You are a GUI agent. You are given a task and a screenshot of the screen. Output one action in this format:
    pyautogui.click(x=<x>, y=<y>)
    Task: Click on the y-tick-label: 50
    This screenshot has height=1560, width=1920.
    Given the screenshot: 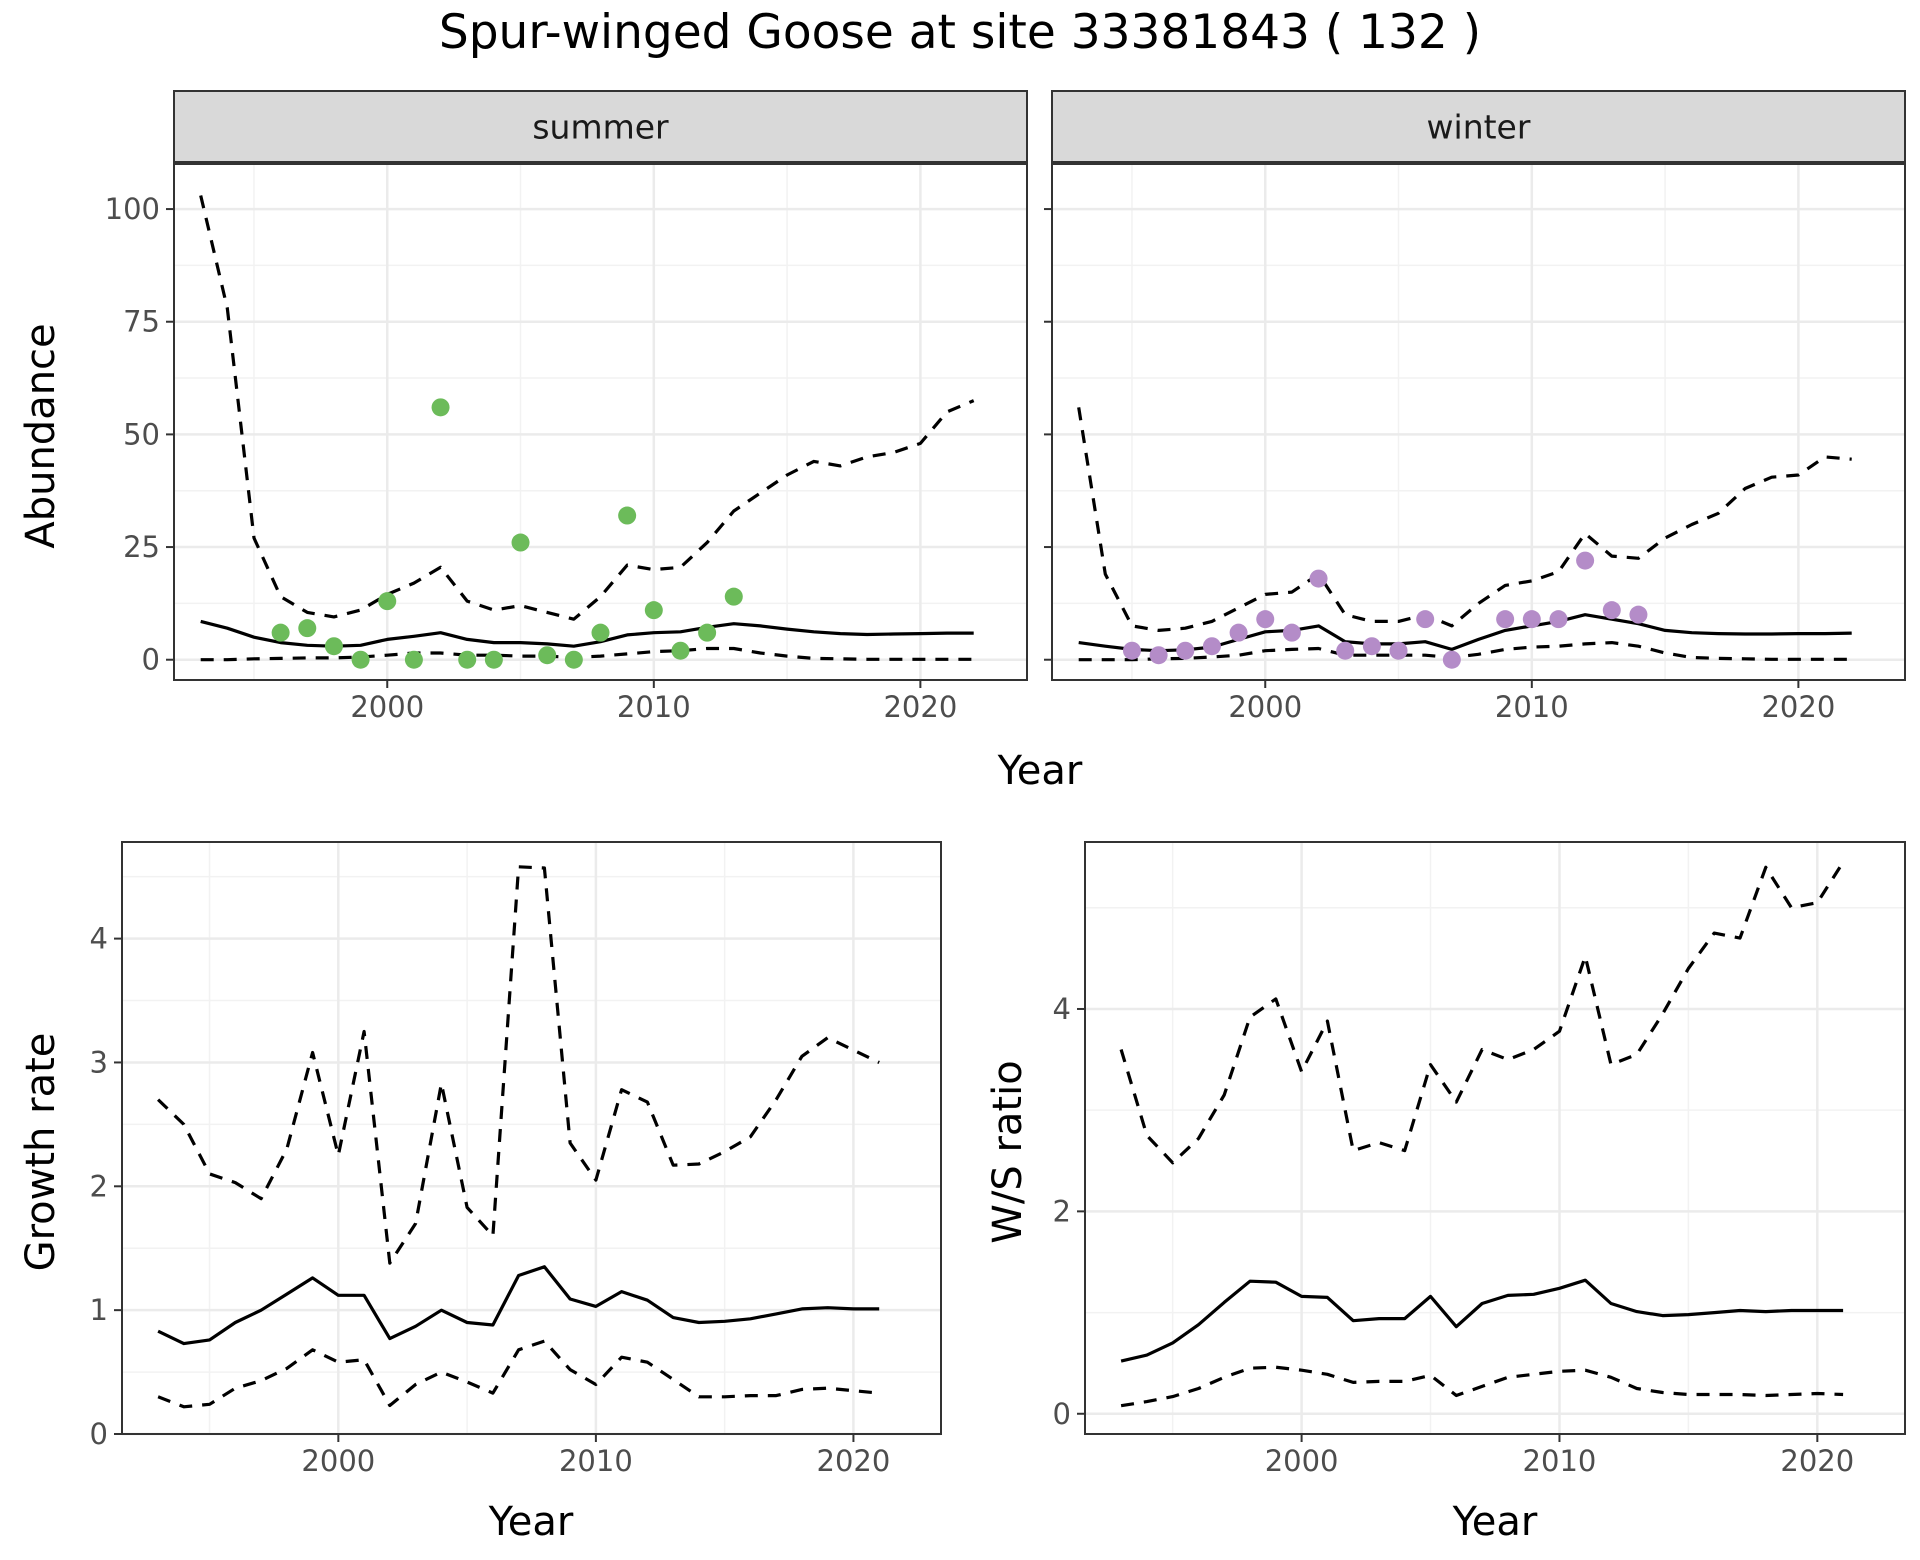 What is the action you would take?
    pyautogui.click(x=141, y=434)
    